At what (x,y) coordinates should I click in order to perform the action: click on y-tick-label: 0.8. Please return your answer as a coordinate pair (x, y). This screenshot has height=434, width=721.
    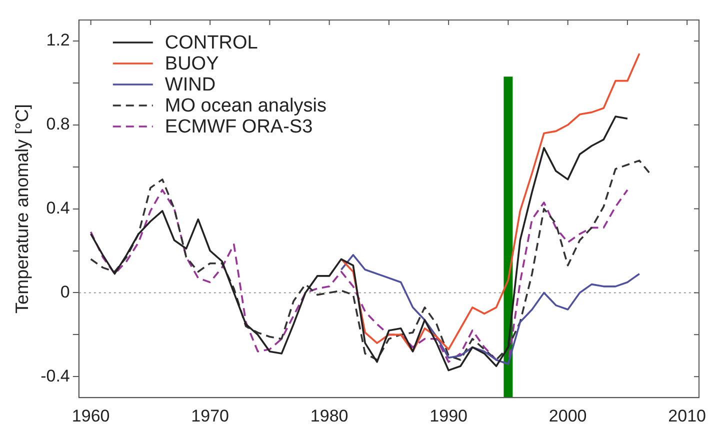
    Looking at the image, I should click on (58, 124).